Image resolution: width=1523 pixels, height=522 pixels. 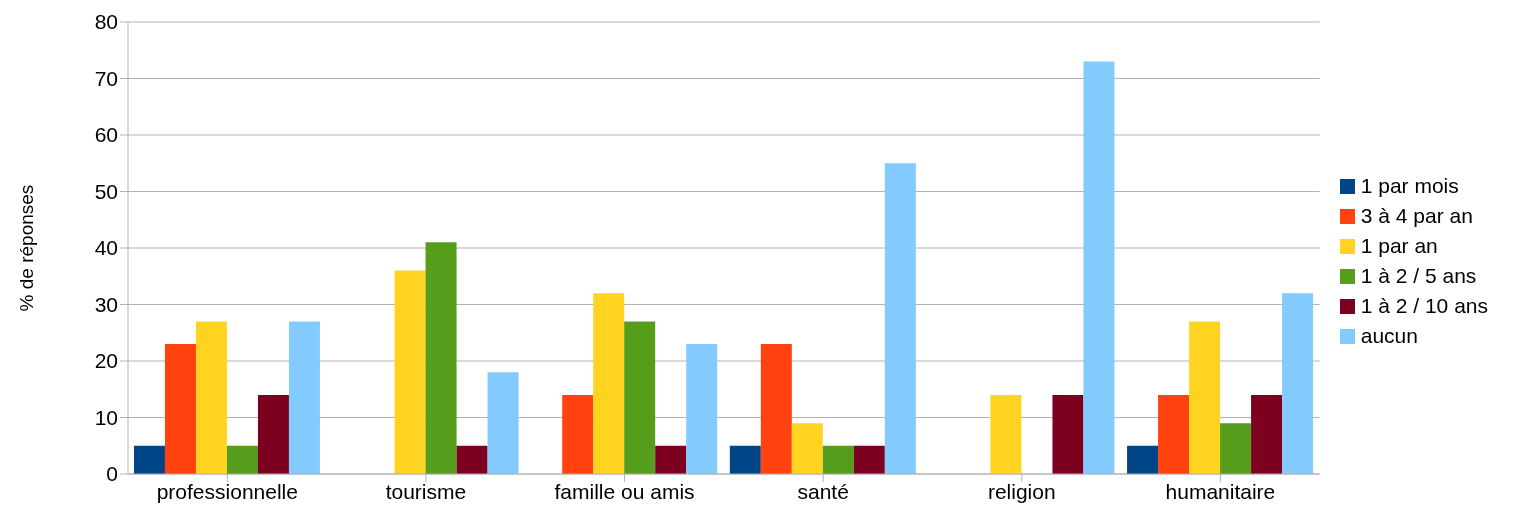 What do you see at coordinates (106, 361) in the screenshot?
I see `y-tick-label: 20` at bounding box center [106, 361].